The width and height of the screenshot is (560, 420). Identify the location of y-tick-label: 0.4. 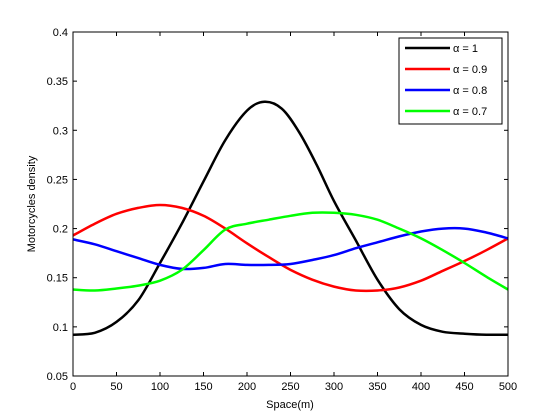
(60, 33).